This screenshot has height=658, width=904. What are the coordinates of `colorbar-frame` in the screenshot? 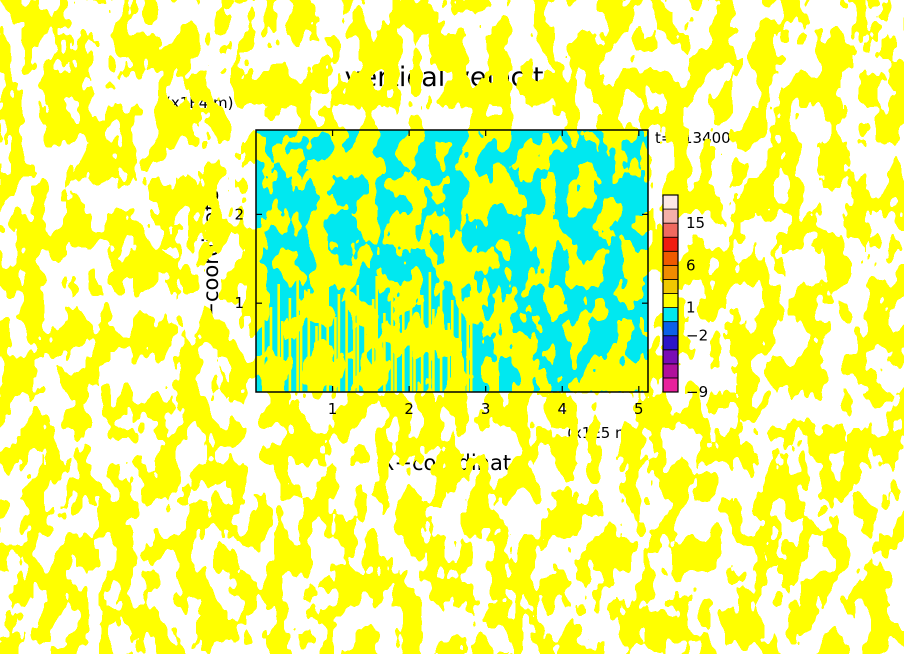 It's located at (670, 293).